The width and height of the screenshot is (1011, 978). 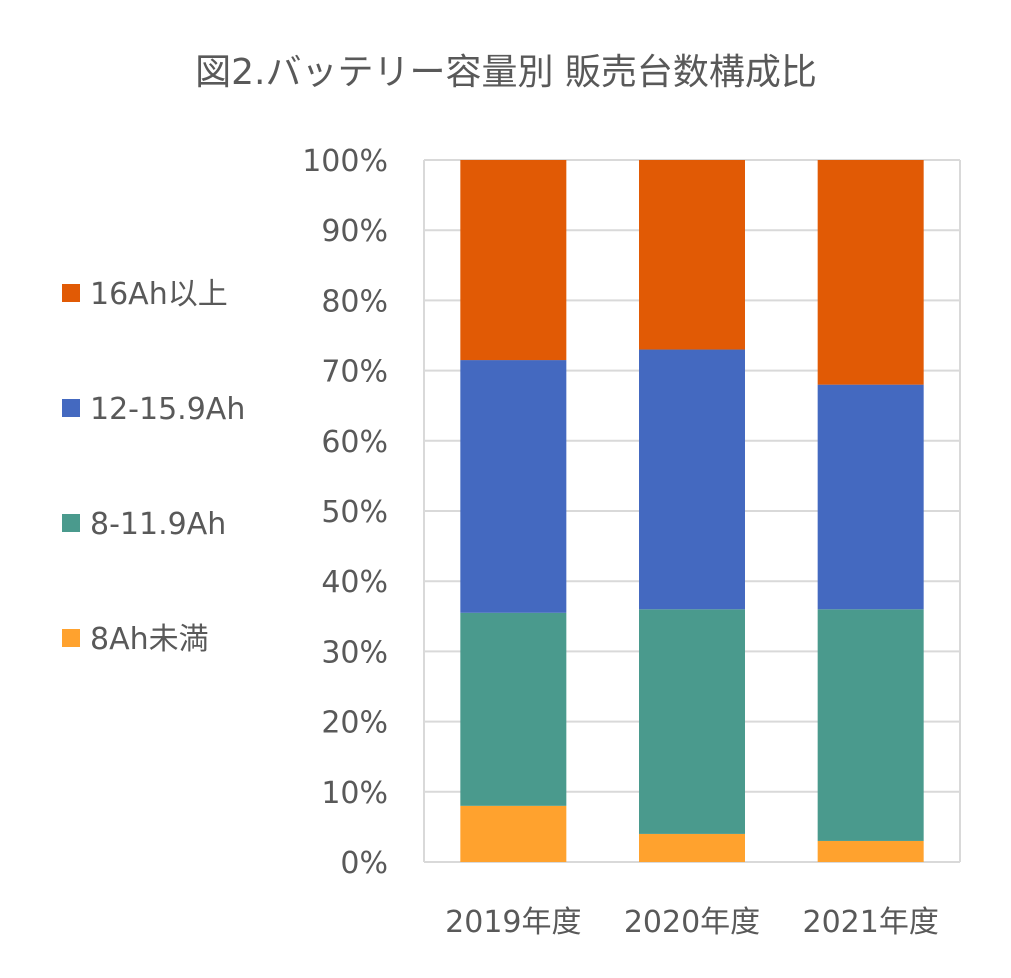 What do you see at coordinates (354, 723) in the screenshot?
I see `y-tick-label: 20%` at bounding box center [354, 723].